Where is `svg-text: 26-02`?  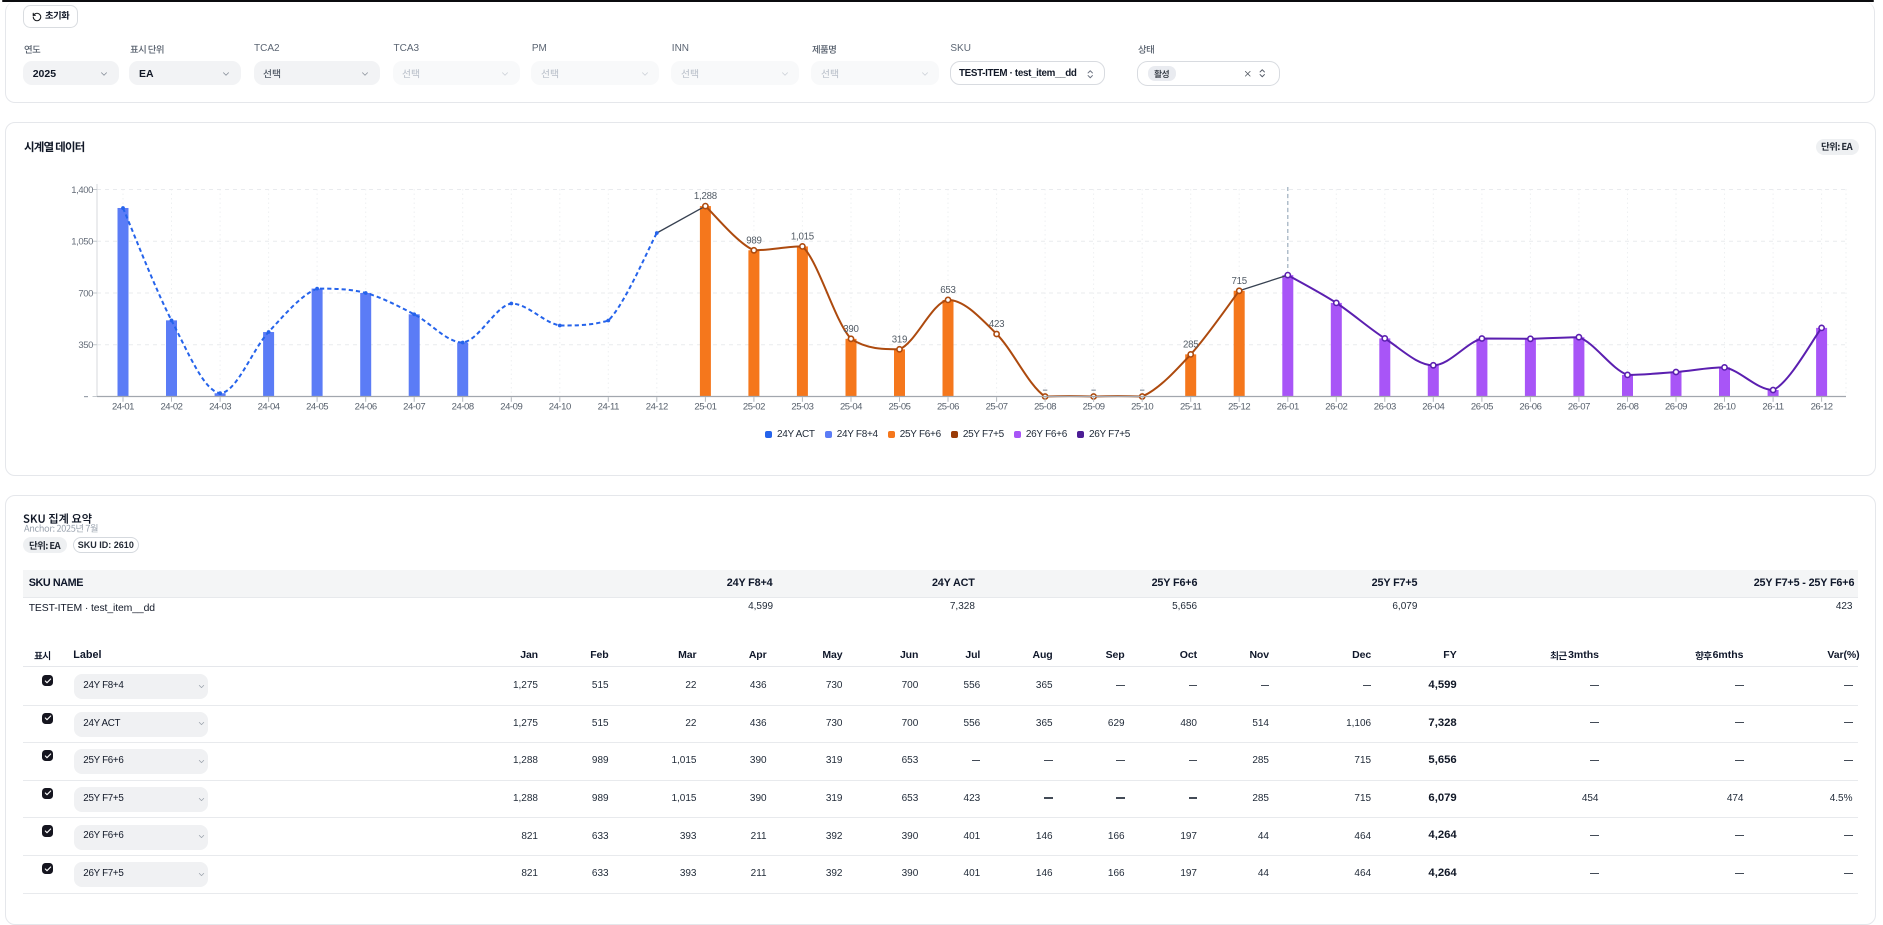
svg-text: 26-02 is located at coordinates (1336, 407).